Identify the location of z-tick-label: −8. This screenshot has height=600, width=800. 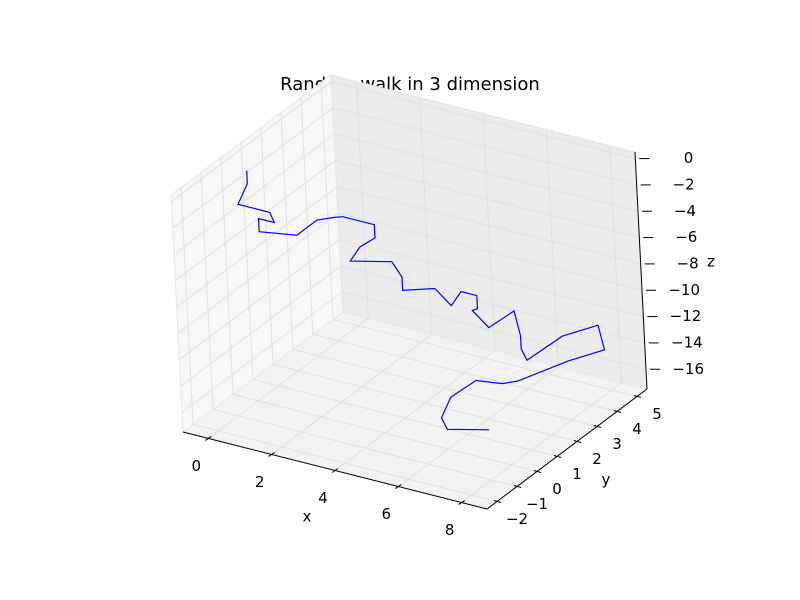
(688, 263).